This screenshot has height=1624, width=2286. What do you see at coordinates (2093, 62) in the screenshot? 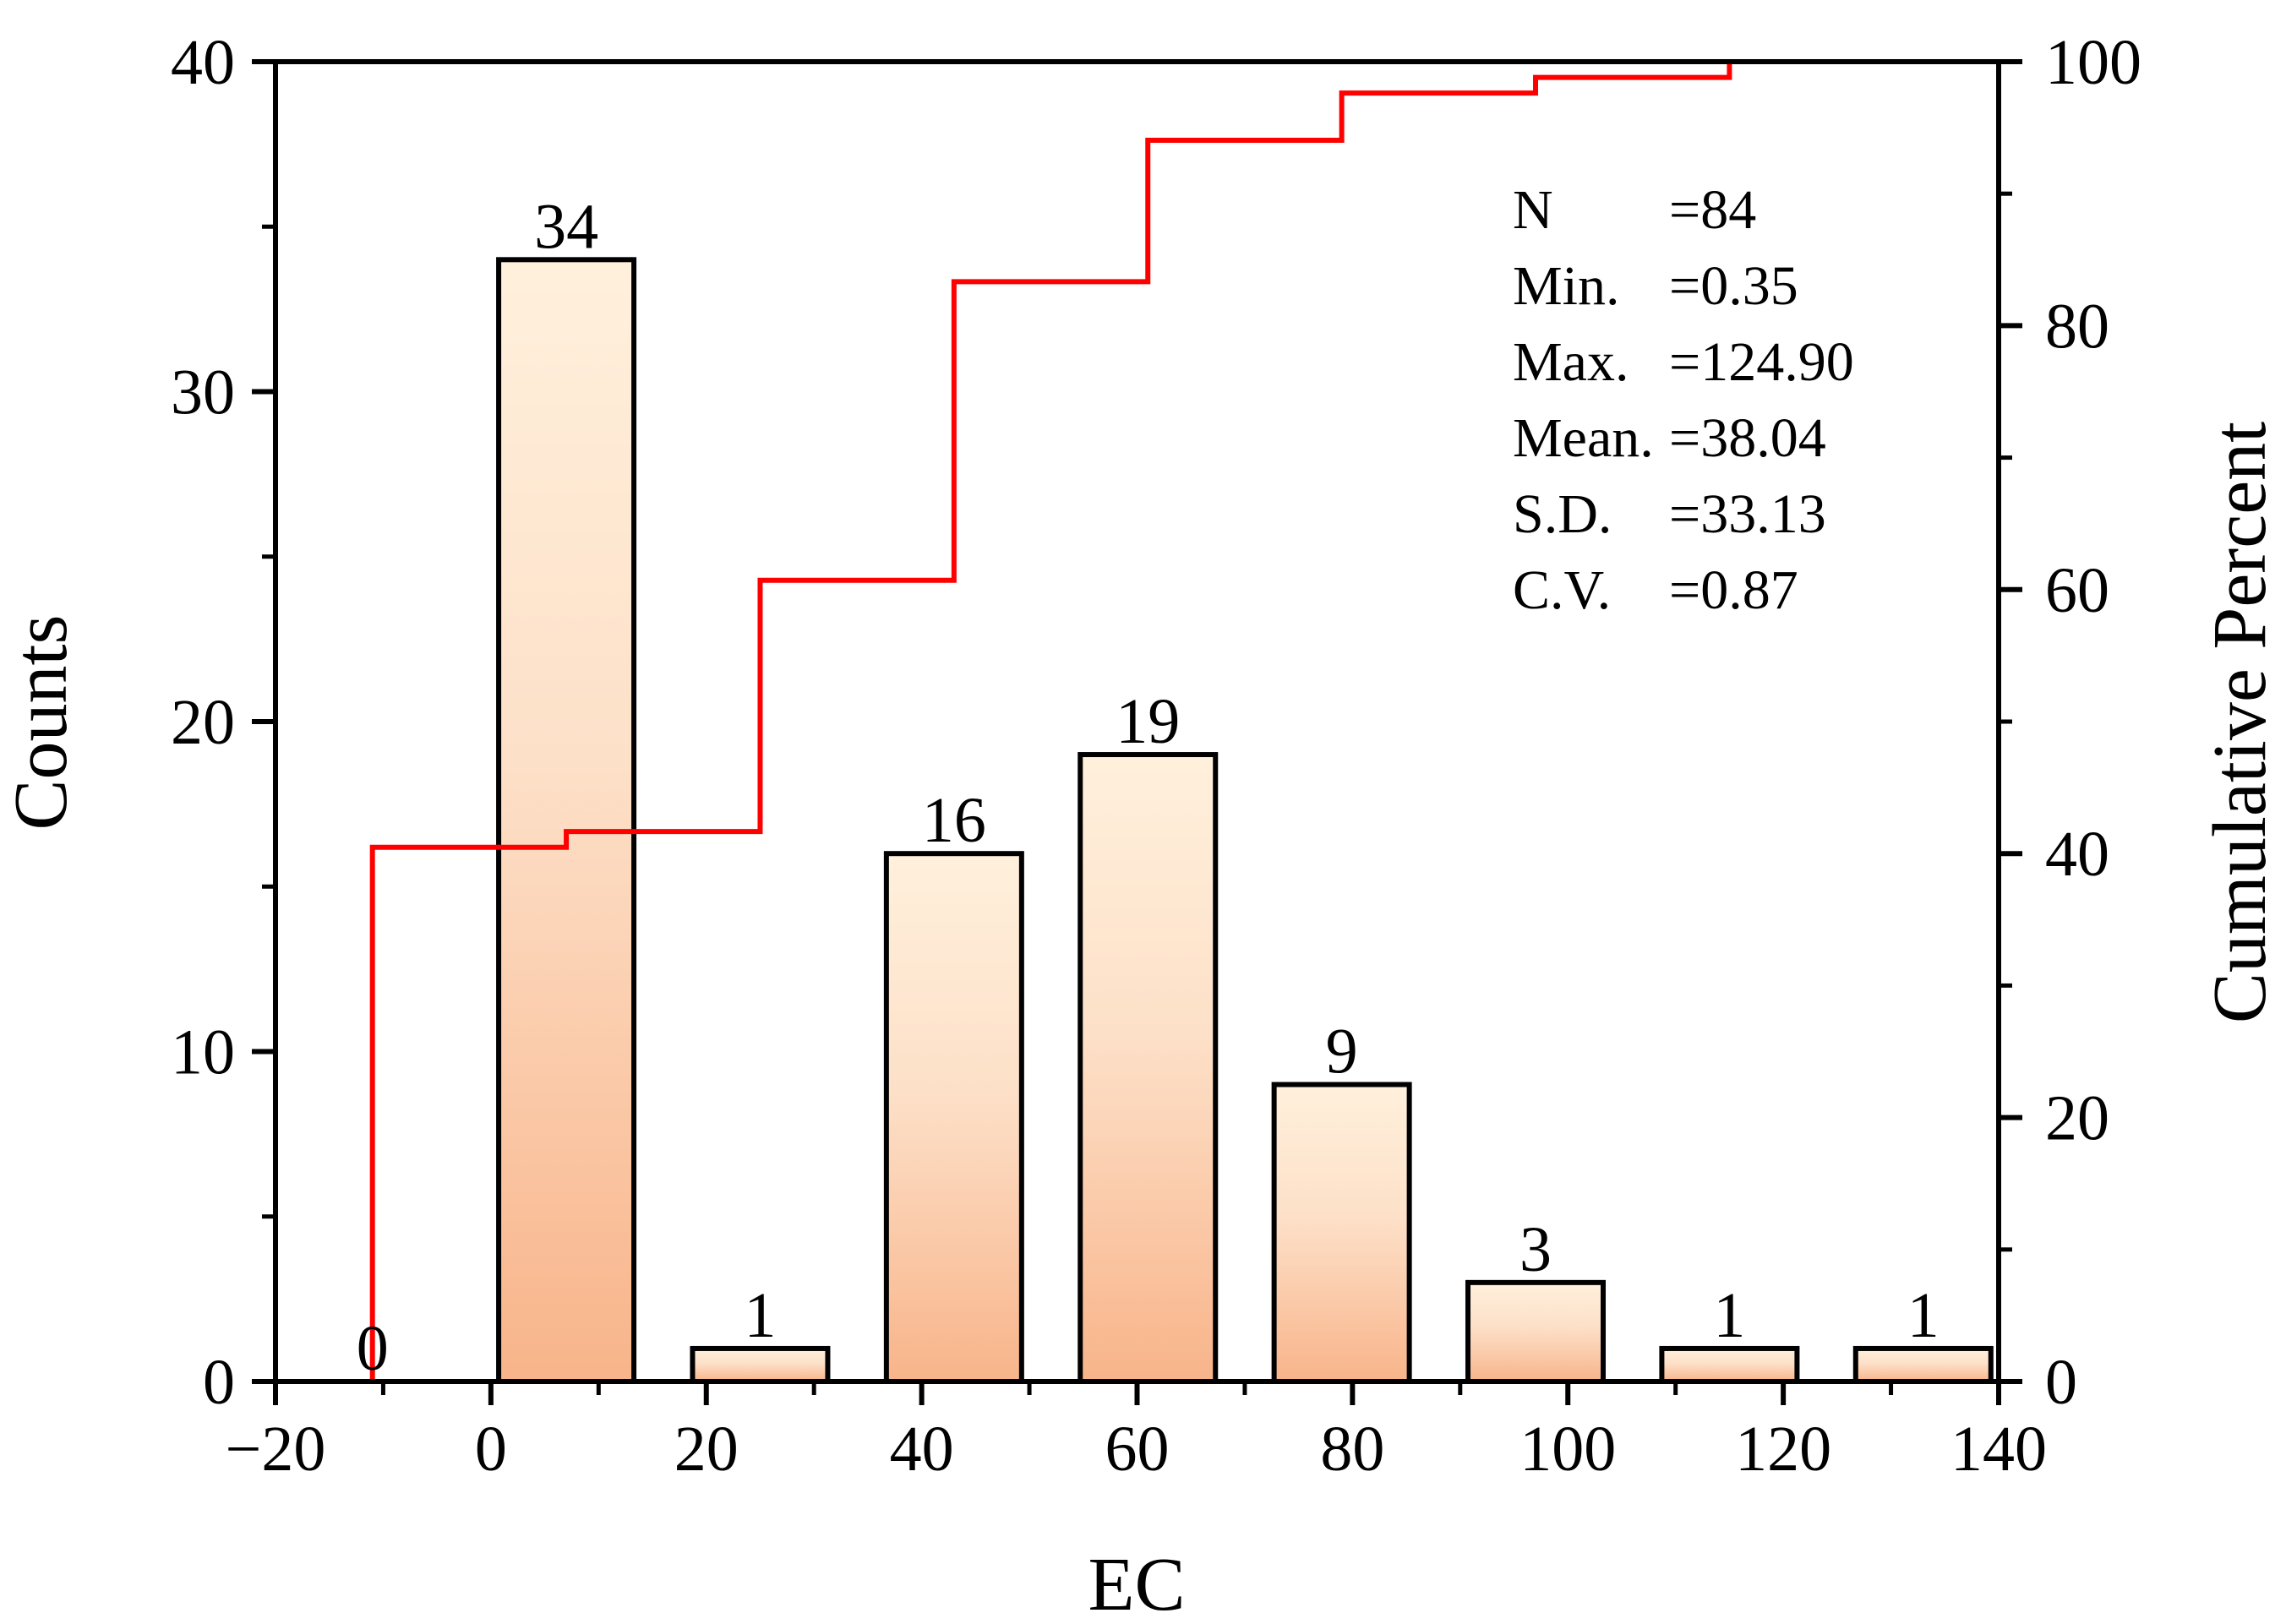
I see `y2-tick-label: 100` at bounding box center [2093, 62].